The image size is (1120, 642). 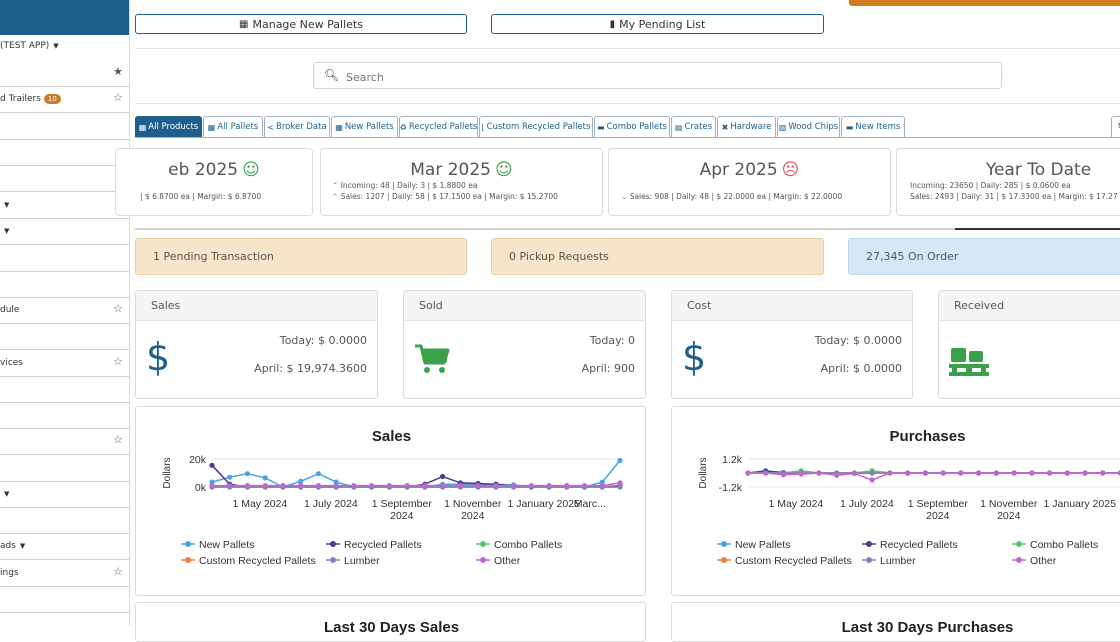 I want to click on tab-wood-chips: ▧ Wood Chips, so click(x=808, y=126).